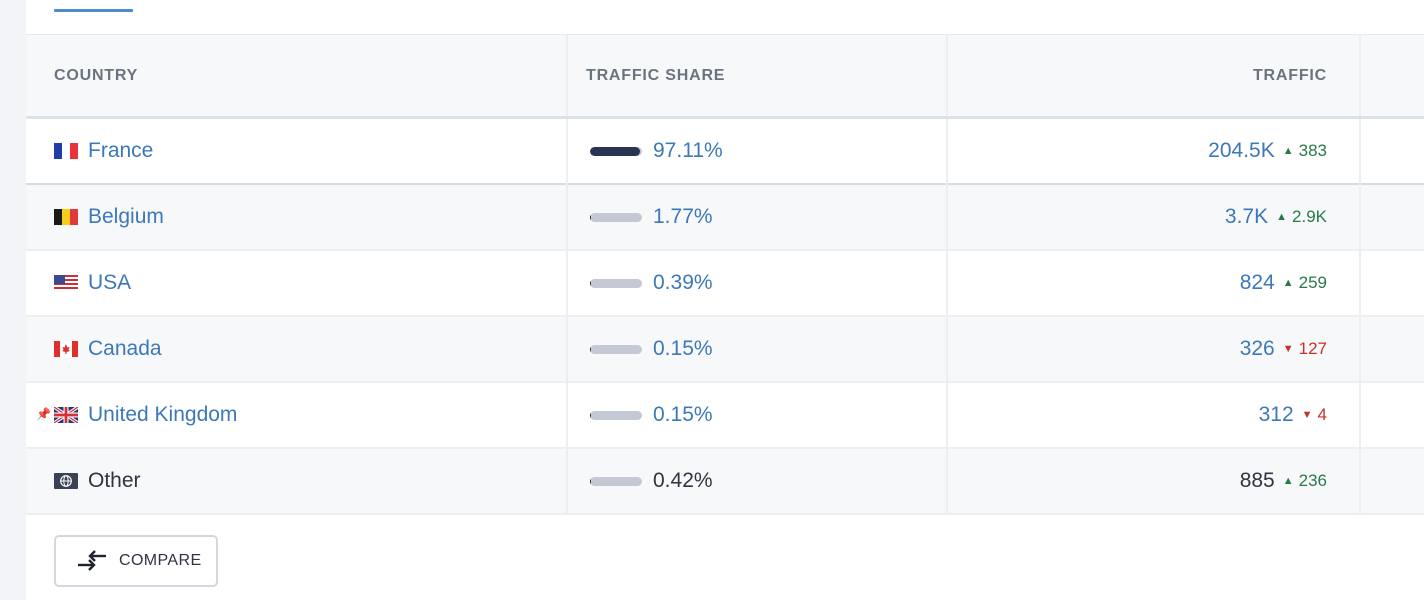 This screenshot has height=600, width=1424. What do you see at coordinates (1257, 480) in the screenshot?
I see `traffic-value: 885` at bounding box center [1257, 480].